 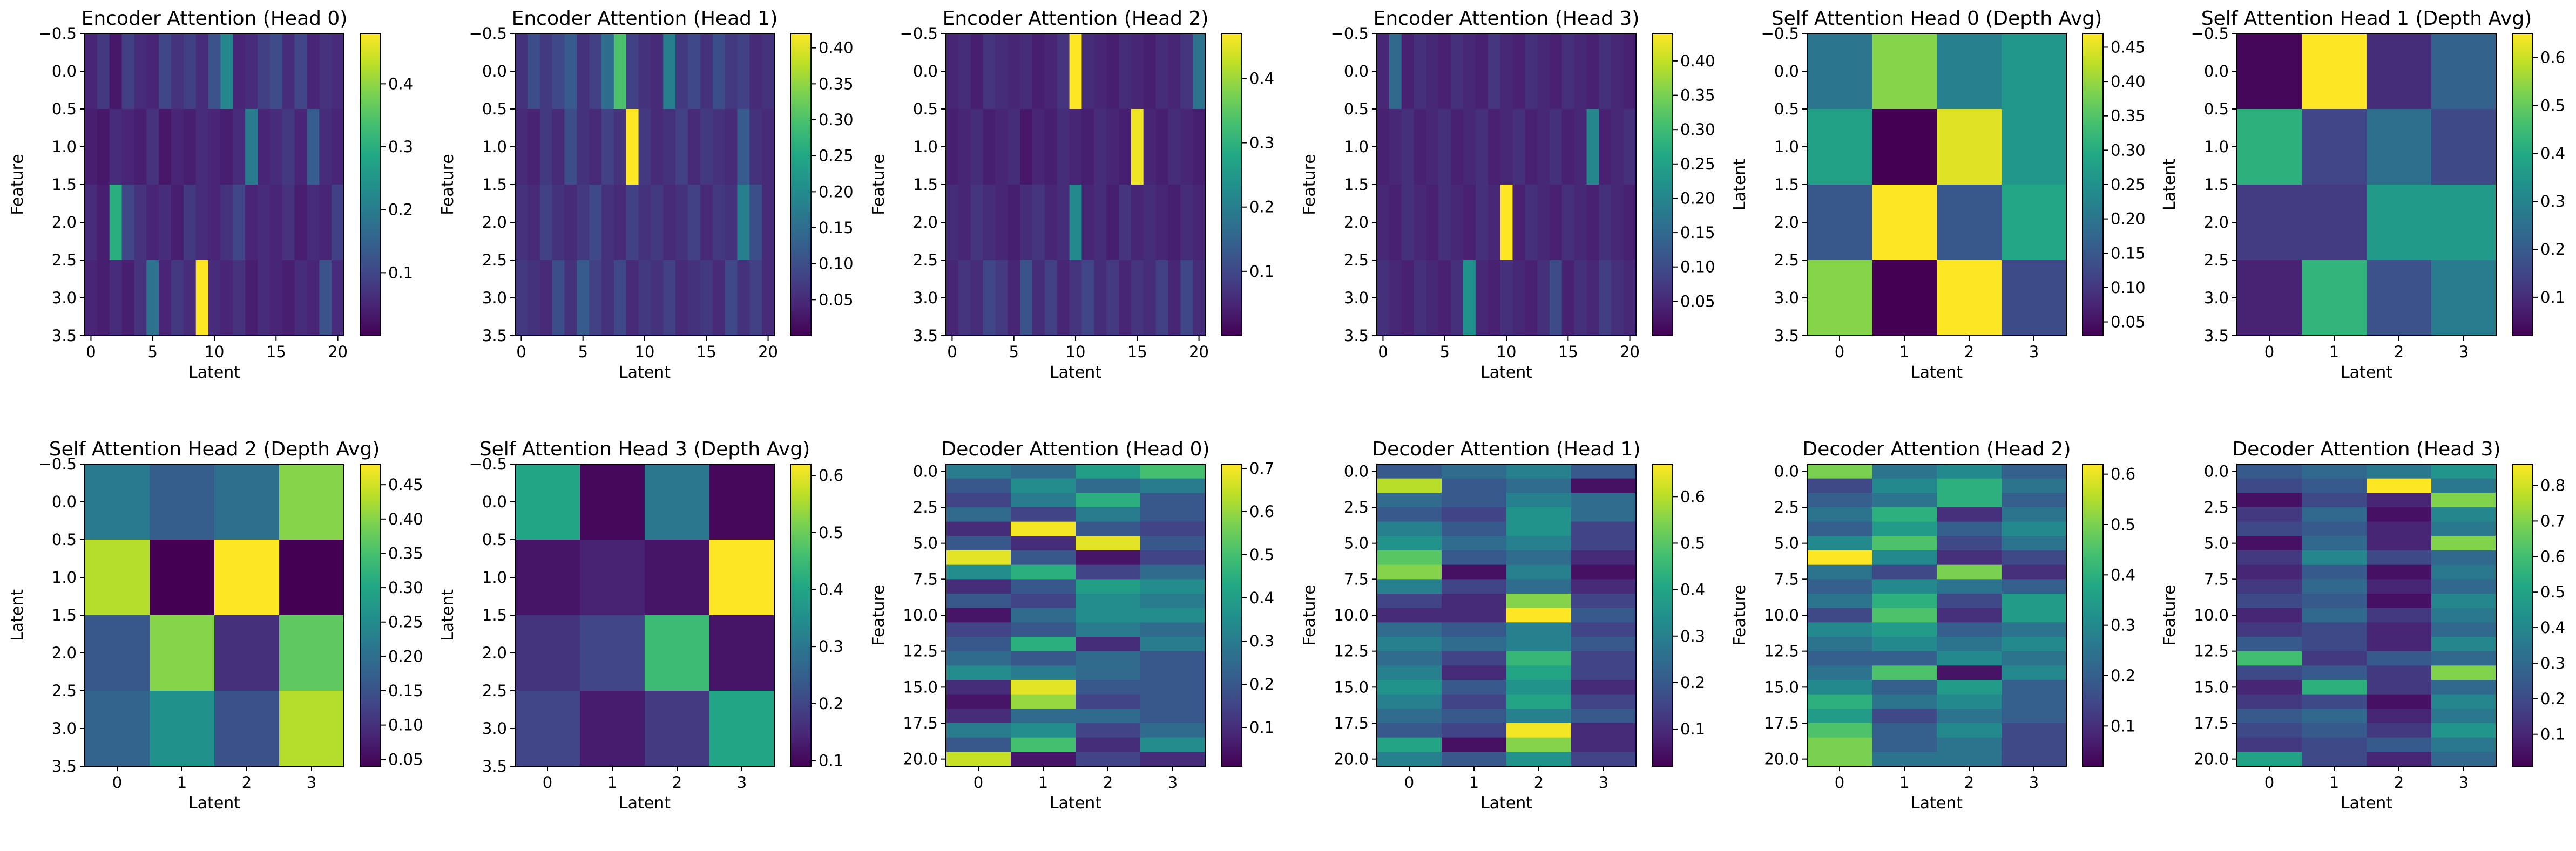 What do you see at coordinates (494, 691) in the screenshot?
I see `y-tick-label: 2.5` at bounding box center [494, 691].